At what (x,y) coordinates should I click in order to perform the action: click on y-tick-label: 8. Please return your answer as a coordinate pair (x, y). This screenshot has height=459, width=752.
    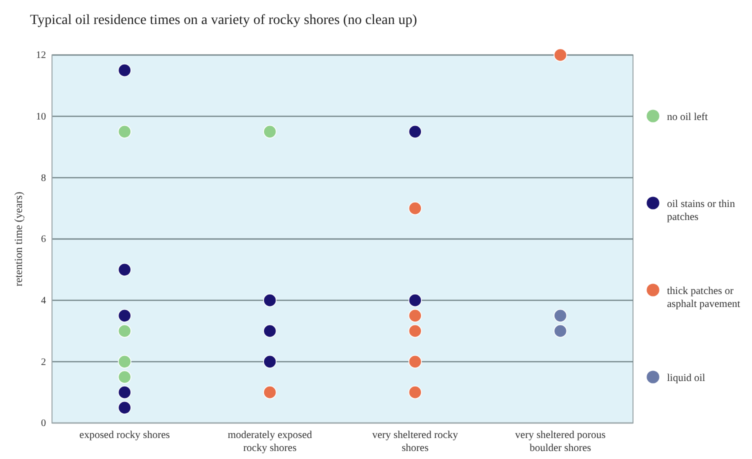
    Looking at the image, I should click on (43, 178).